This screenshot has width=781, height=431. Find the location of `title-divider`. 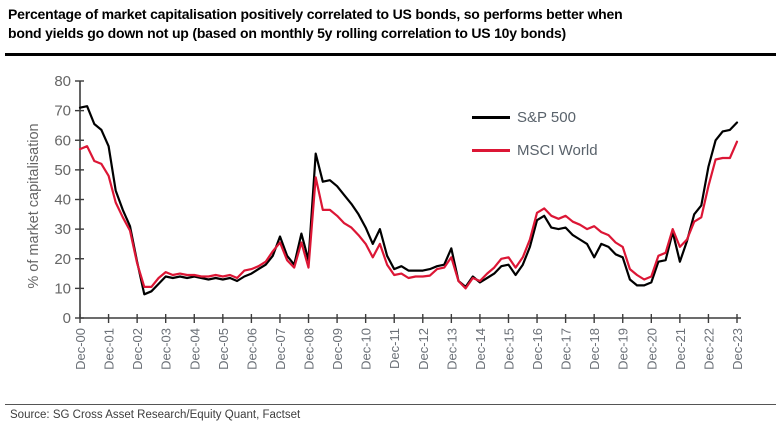

title-divider is located at coordinates (390, 54).